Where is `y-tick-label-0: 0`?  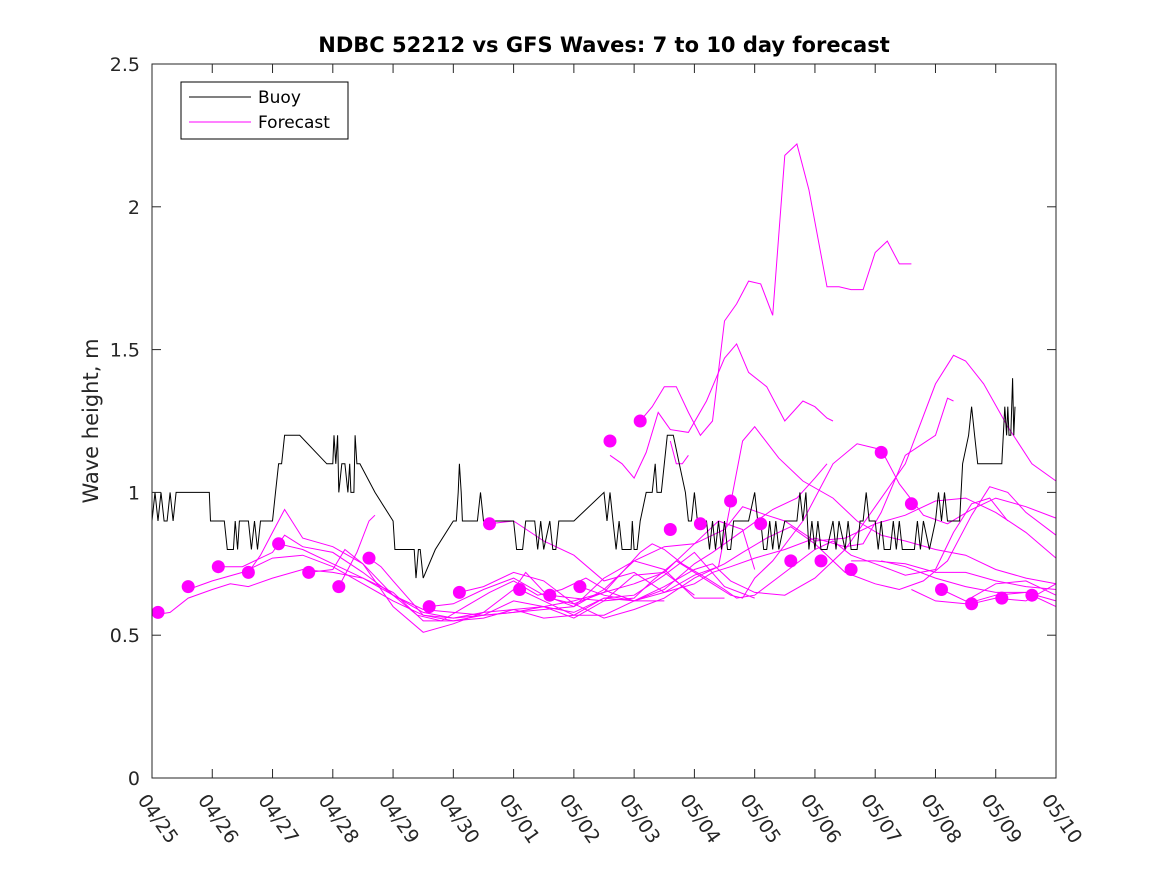
y-tick-label-0: 0 is located at coordinates (134, 779).